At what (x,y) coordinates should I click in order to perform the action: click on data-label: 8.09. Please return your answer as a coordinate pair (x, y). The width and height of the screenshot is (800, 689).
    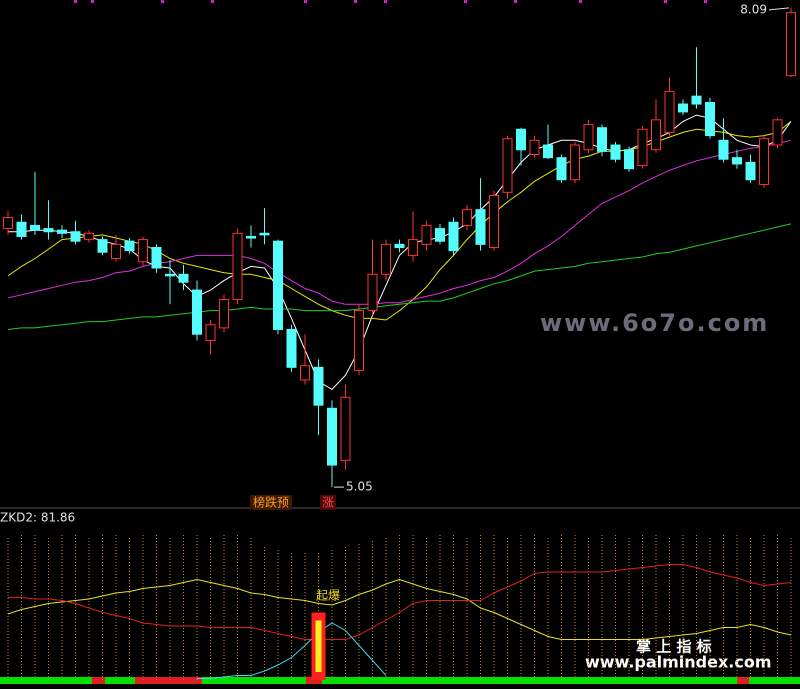
    Looking at the image, I should click on (753, 9).